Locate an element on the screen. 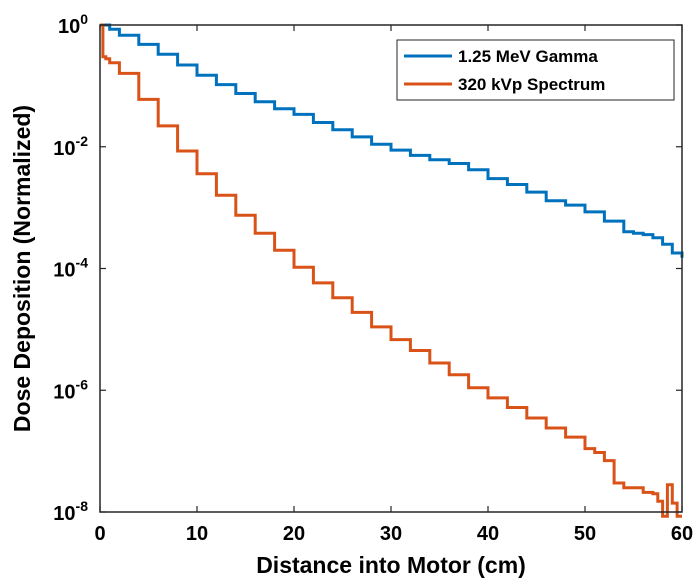 This screenshot has height=580, width=695. legend-box is located at coordinates (535, 70).